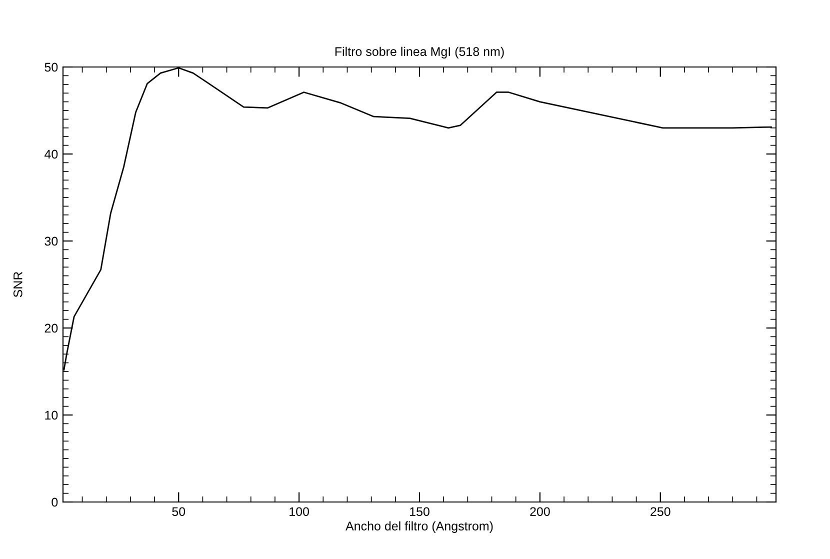 This screenshot has height=559, width=830. I want to click on x-tick-label: 200, so click(540, 511).